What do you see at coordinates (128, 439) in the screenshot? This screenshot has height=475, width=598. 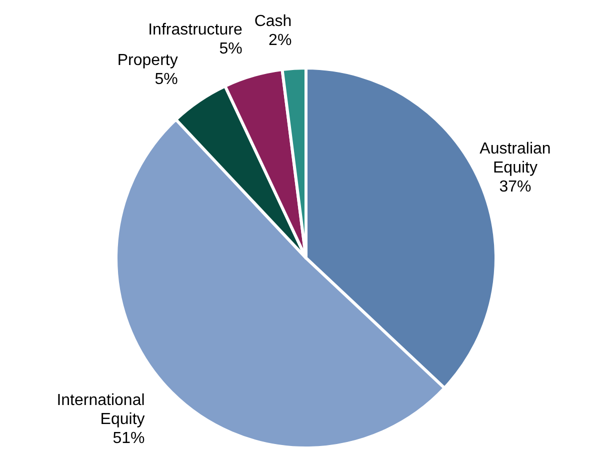 I see `data-label: 51%` at bounding box center [128, 439].